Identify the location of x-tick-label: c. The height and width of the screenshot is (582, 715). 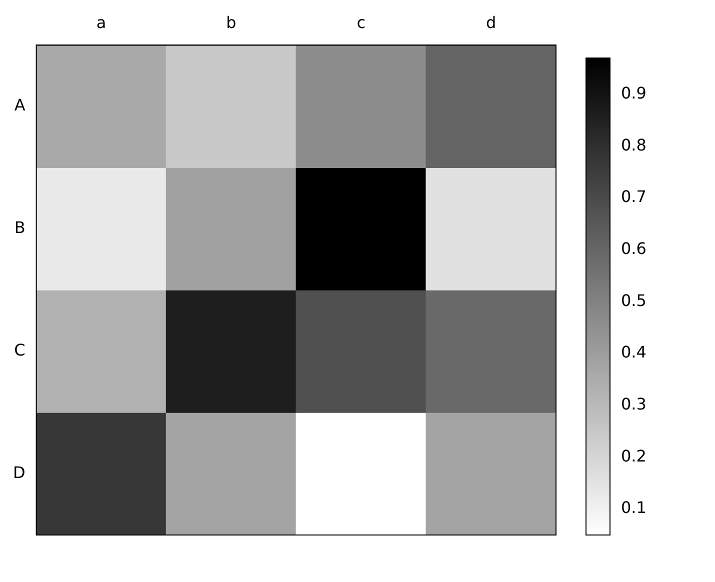
(361, 22).